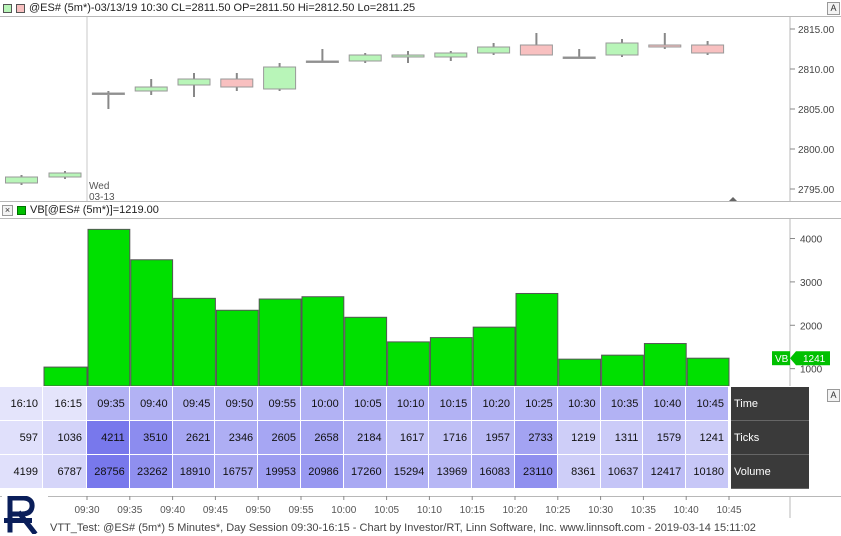 The height and width of the screenshot is (536, 841). Describe the element at coordinates (536, 438) in the screenshot. I see `table-ticks-cell: 2733` at that location.